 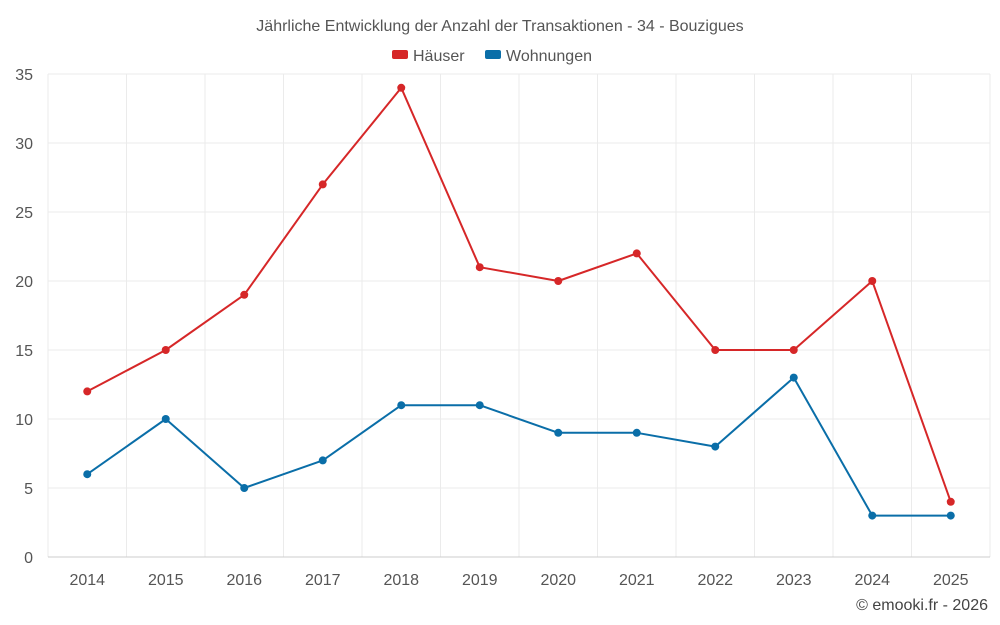 What do you see at coordinates (166, 580) in the screenshot?
I see `x-tick-label-1: 2015` at bounding box center [166, 580].